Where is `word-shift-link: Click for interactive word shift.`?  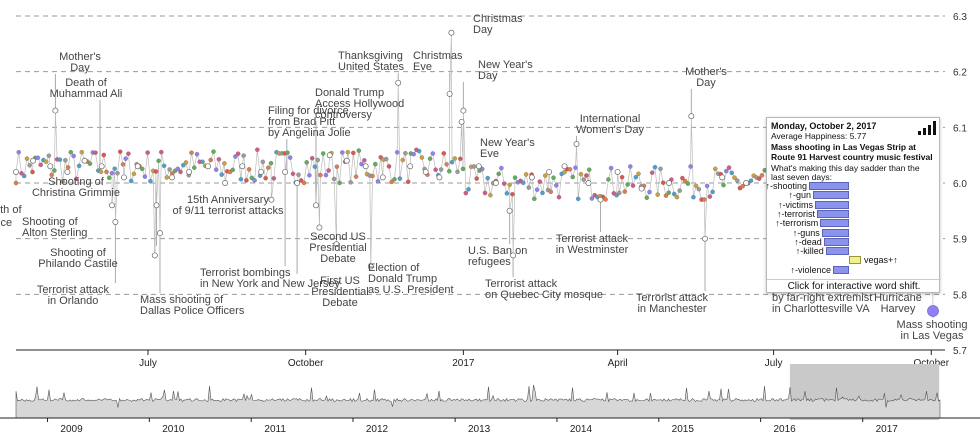
word-shift-link: Click for interactive word shift. is located at coordinates (854, 285).